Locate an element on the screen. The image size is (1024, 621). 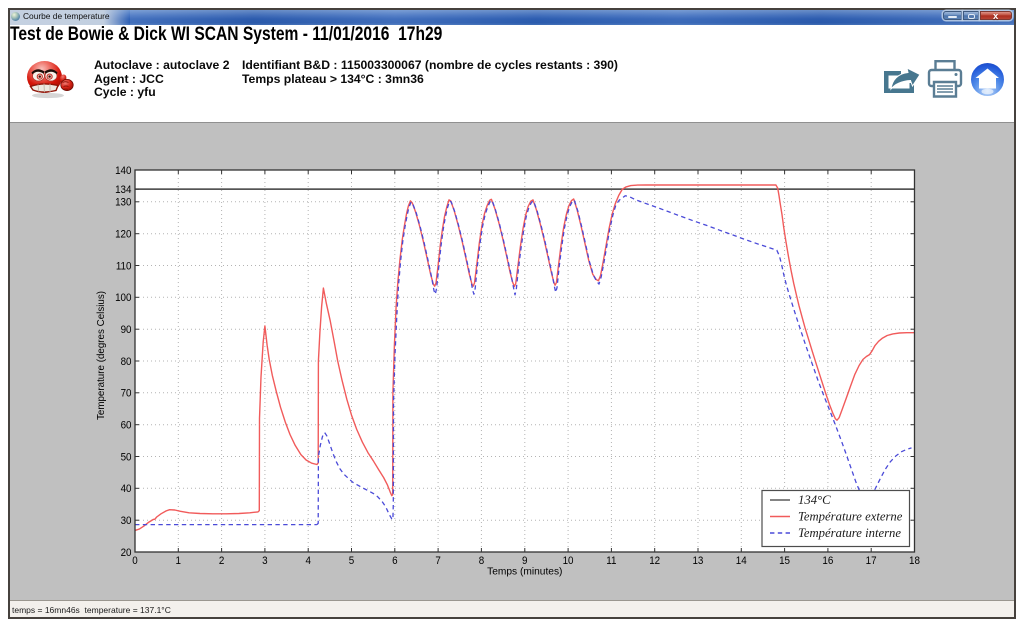
svg-text: Temperature (degres Celsius) is located at coordinates (101, 355).